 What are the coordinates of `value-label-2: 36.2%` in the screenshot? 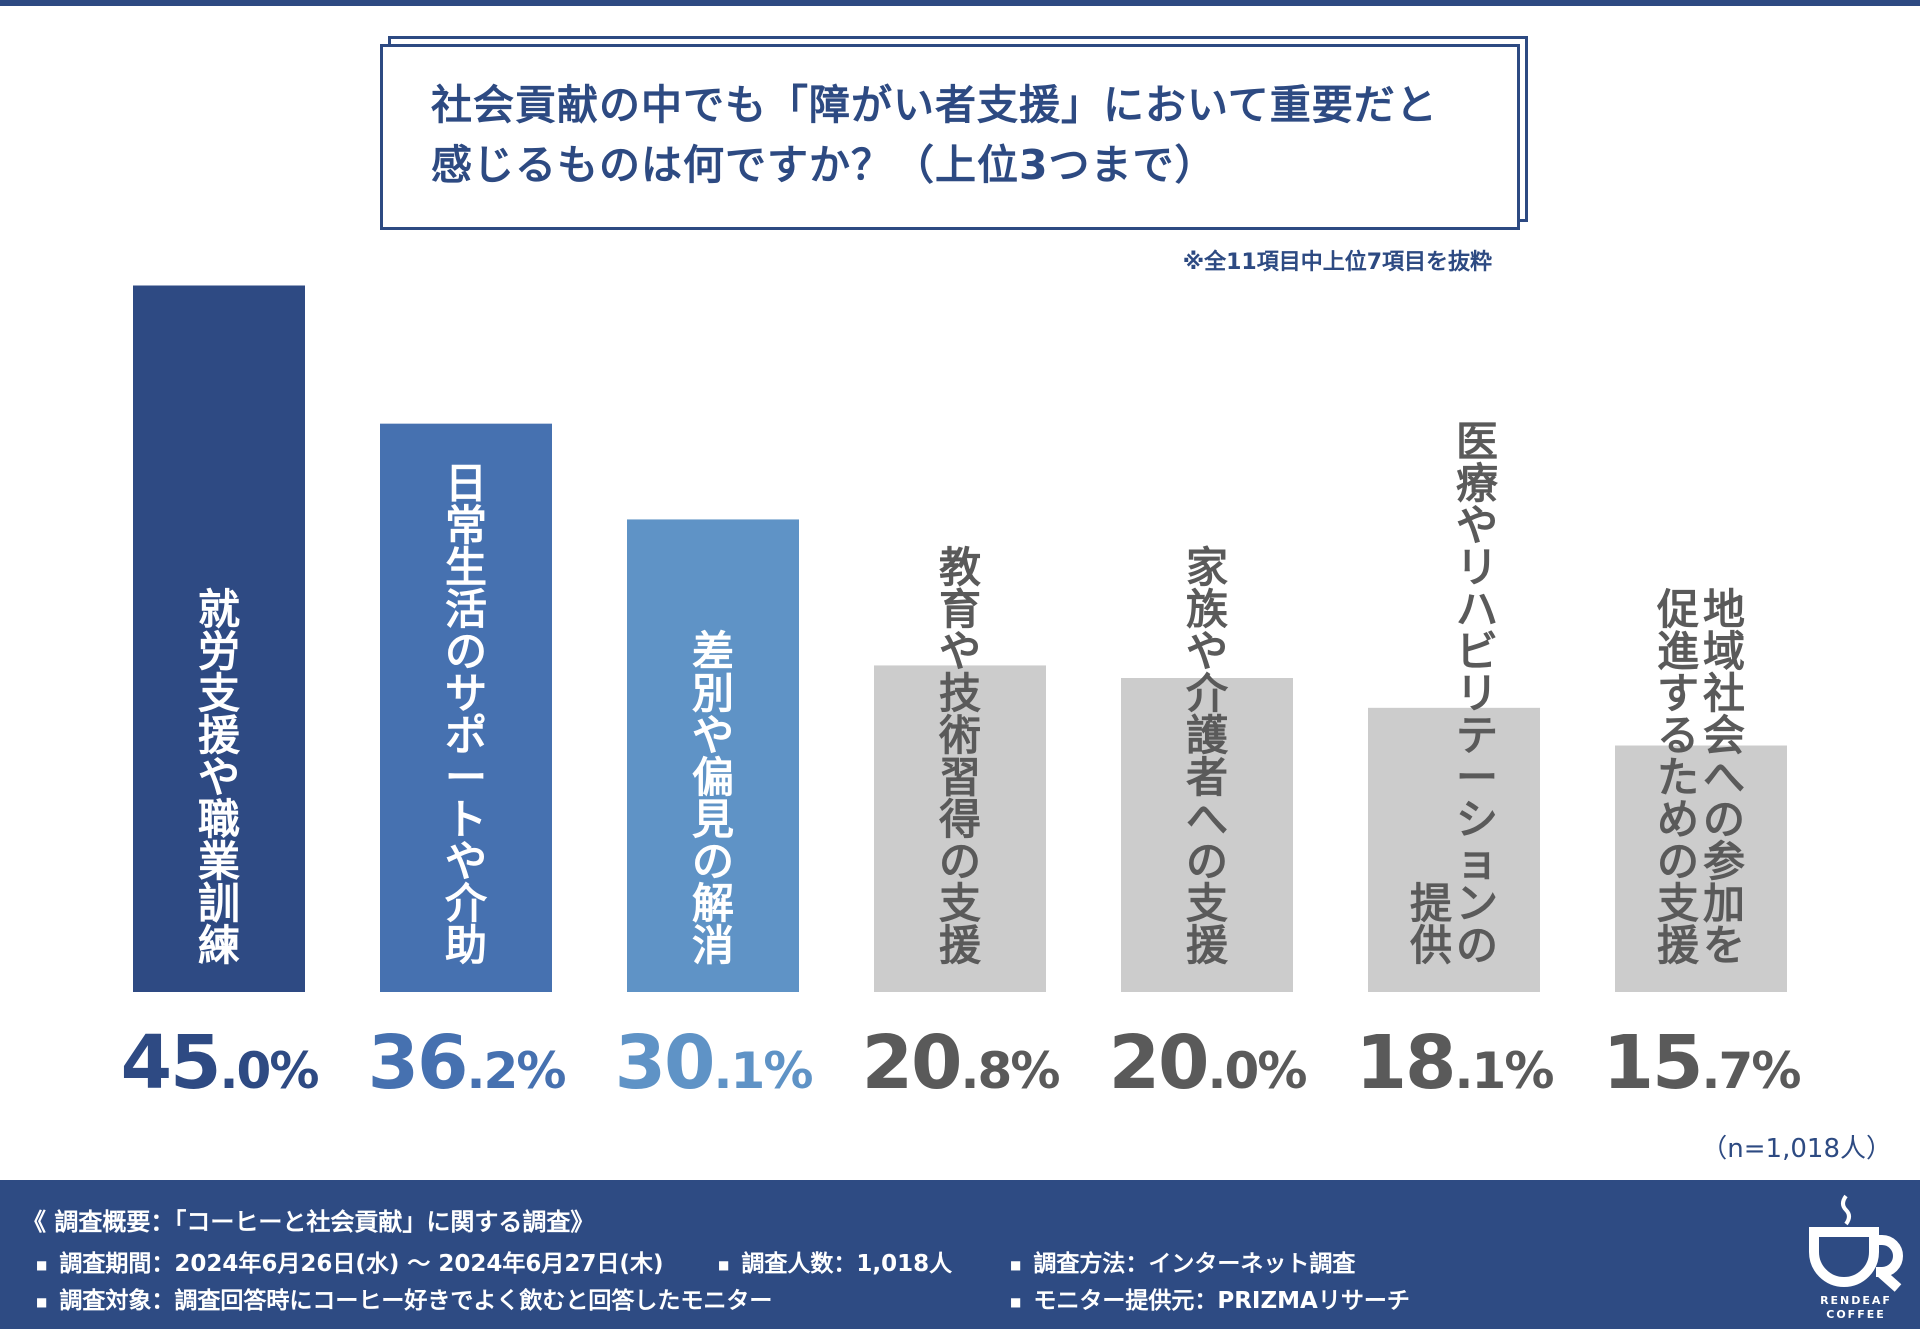 It's located at (467, 1063).